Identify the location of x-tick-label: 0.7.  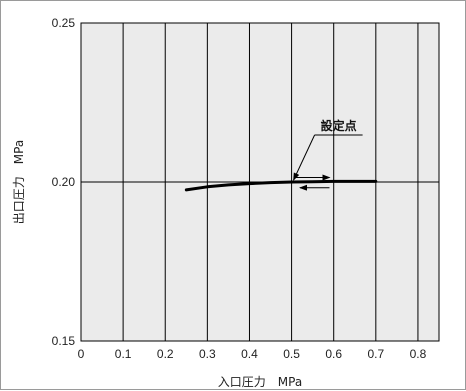
(375, 354).